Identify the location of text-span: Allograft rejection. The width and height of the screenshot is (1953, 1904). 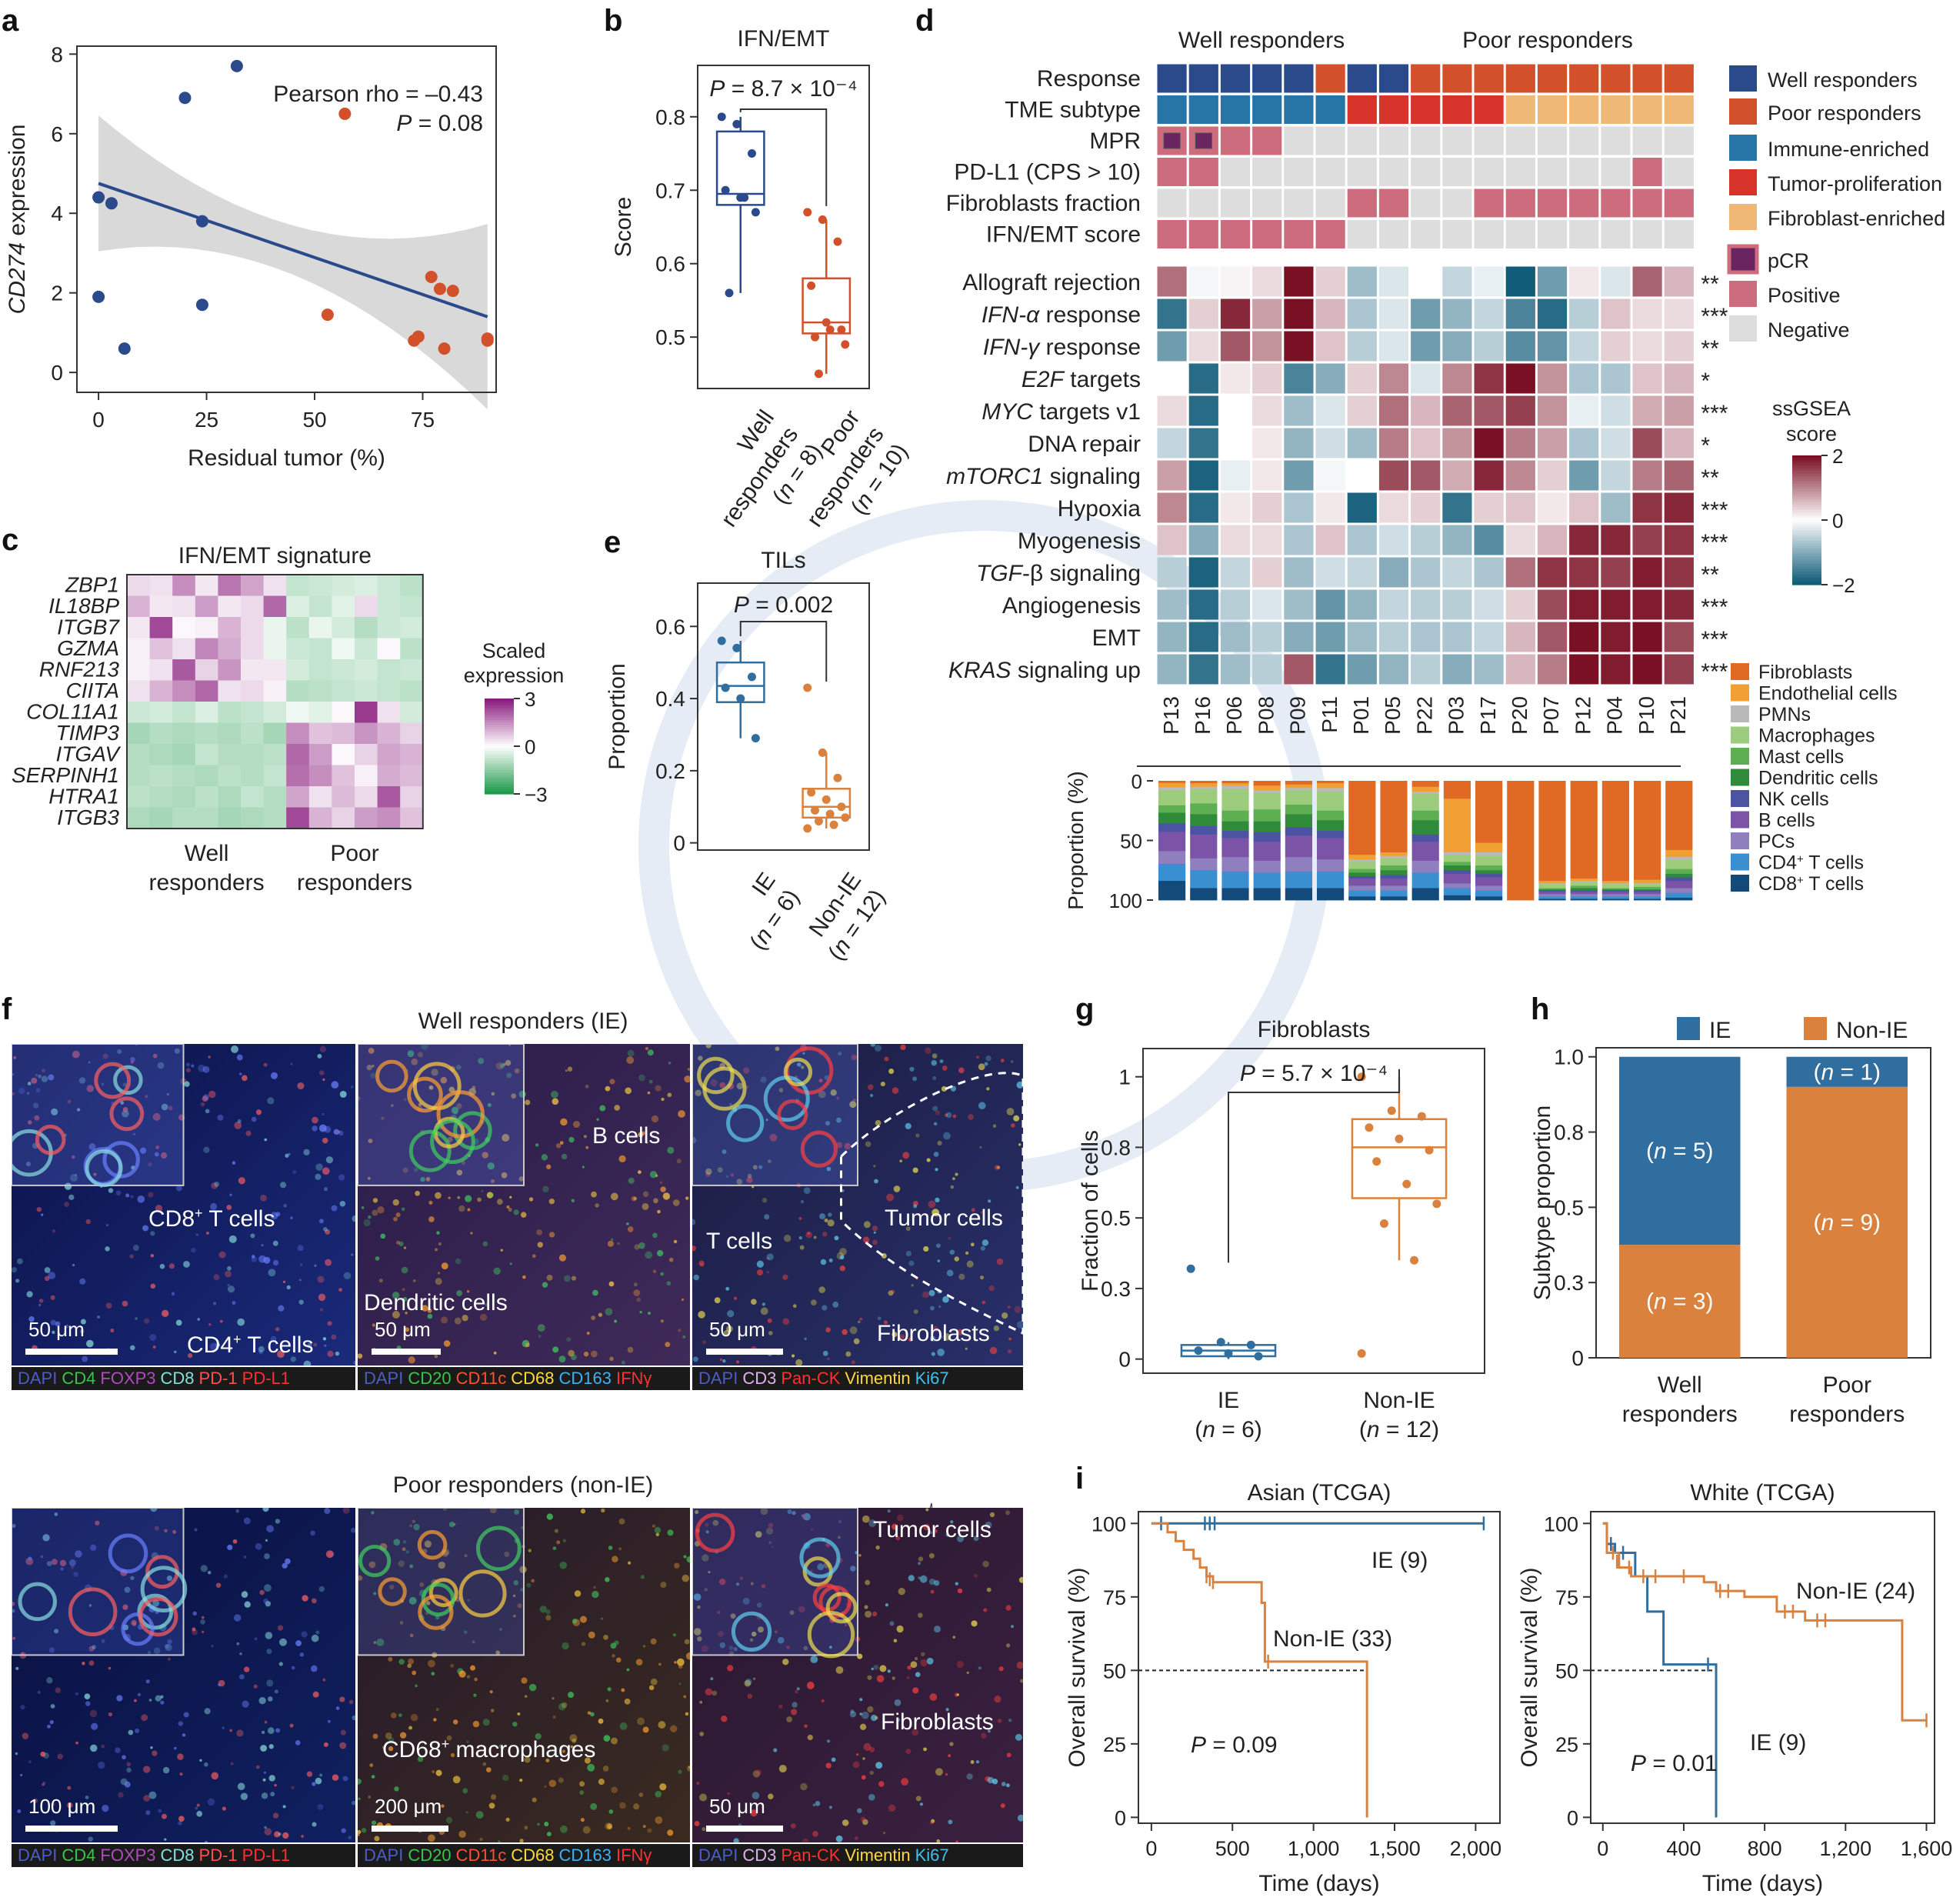
(1051, 282).